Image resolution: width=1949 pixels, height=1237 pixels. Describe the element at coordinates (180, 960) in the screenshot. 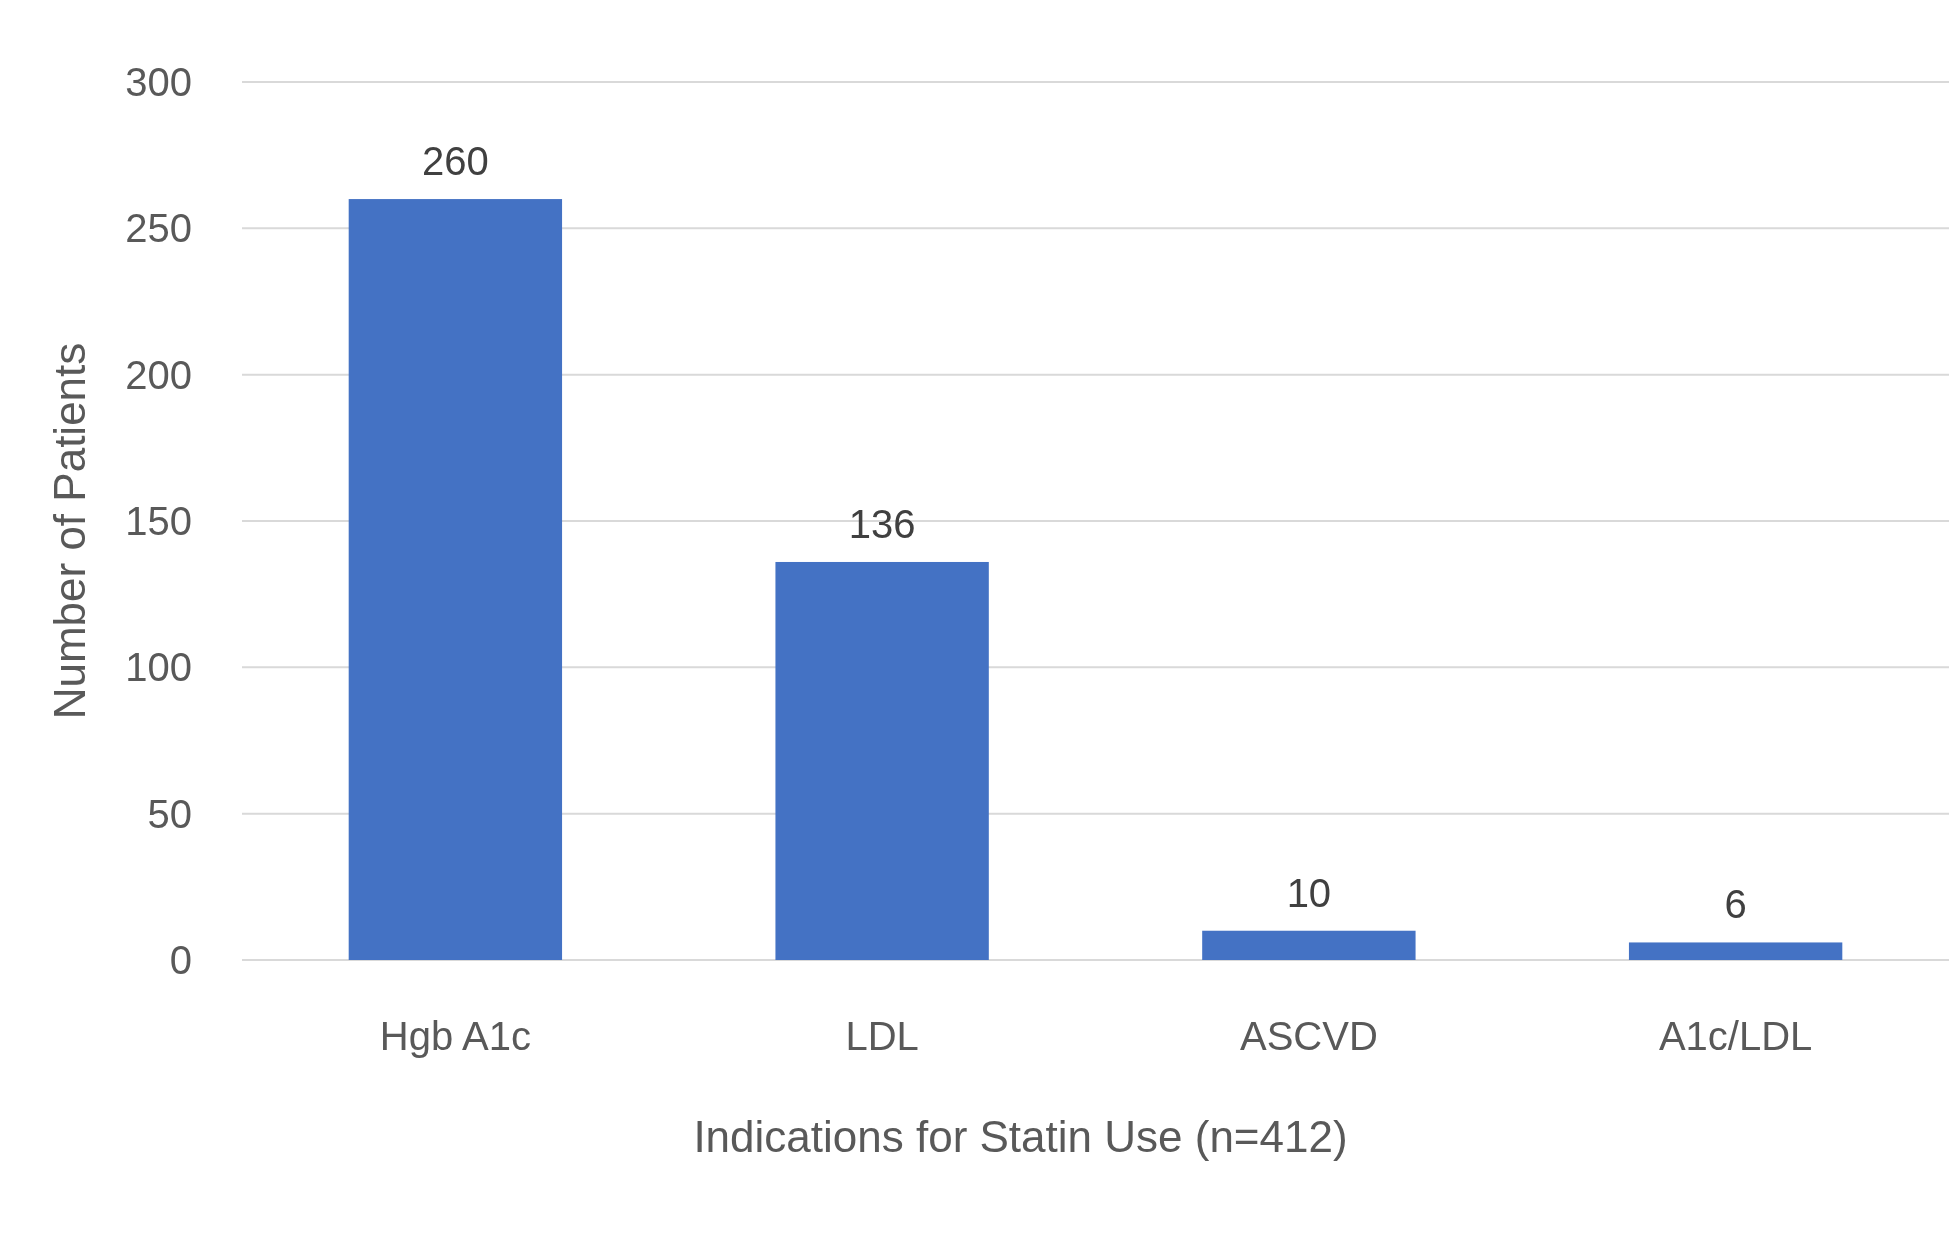

I see `y-tick-label: 0` at that location.